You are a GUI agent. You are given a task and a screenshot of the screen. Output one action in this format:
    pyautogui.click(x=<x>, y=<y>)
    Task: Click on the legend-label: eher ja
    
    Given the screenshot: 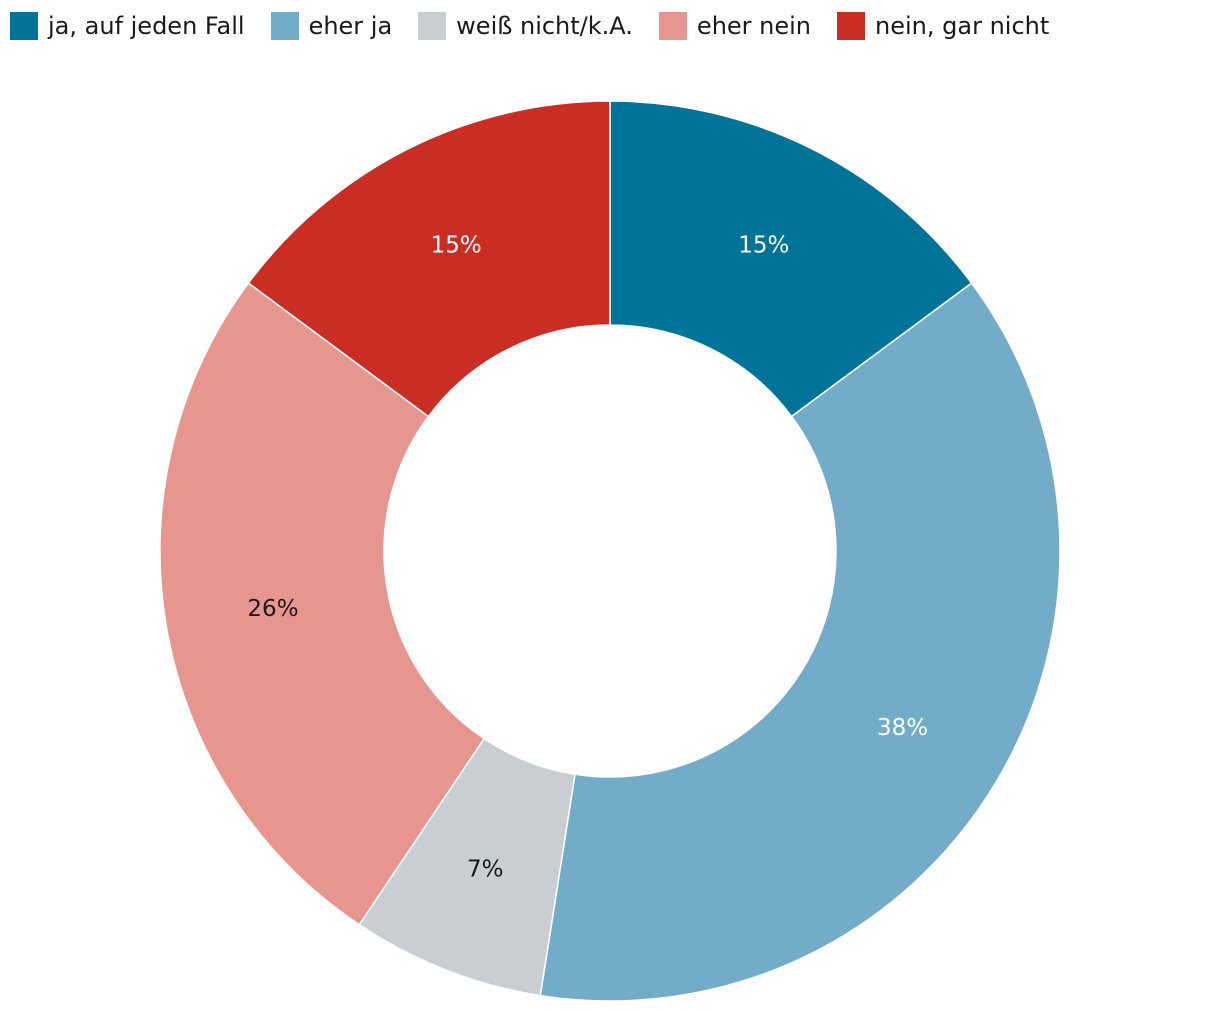 What is the action you would take?
    pyautogui.click(x=350, y=26)
    